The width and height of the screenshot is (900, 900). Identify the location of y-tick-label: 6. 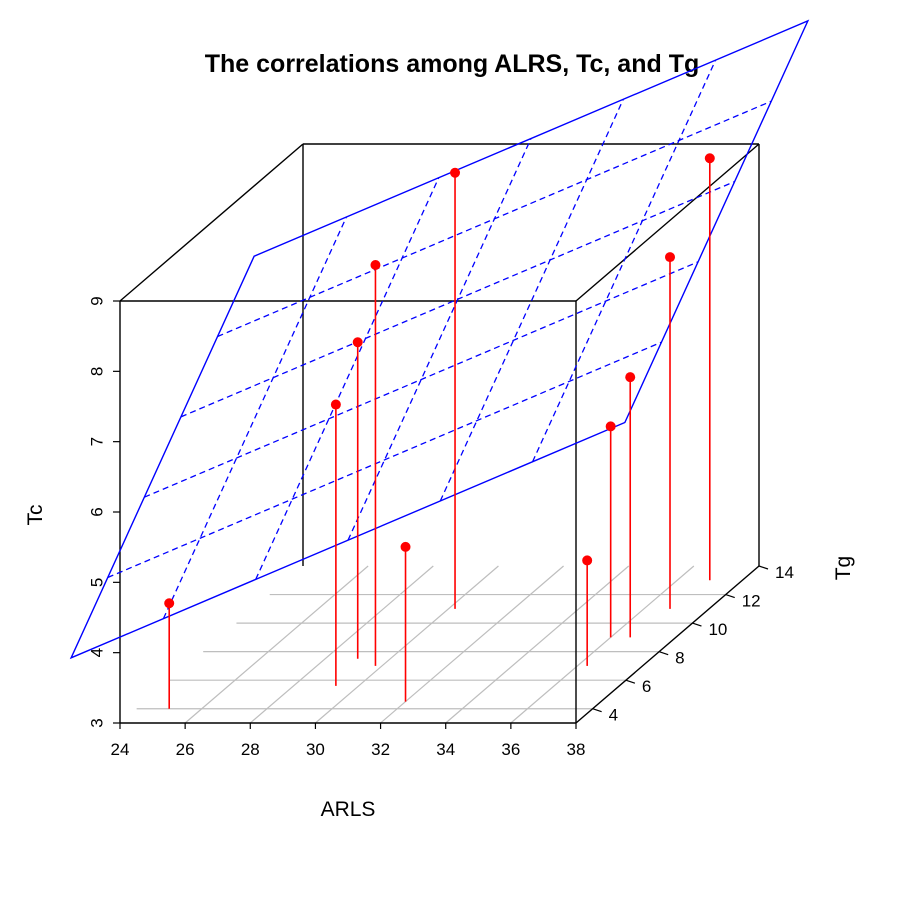
(646, 686).